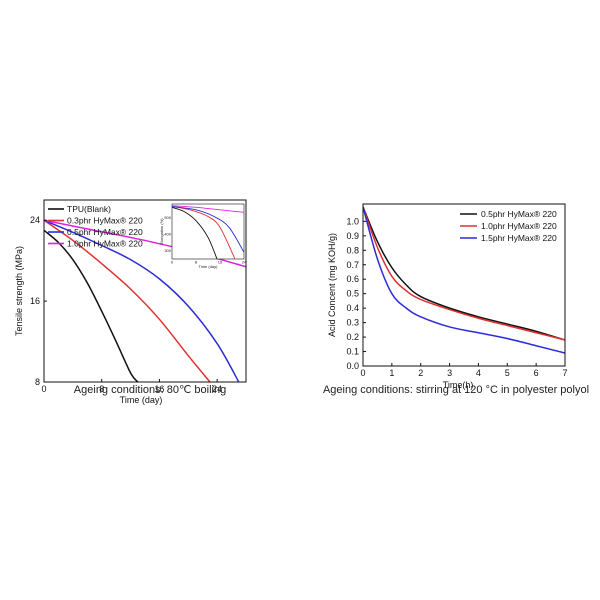 The width and height of the screenshot is (600, 600). Describe the element at coordinates (35, 301) in the screenshot. I see `chart1-ytick-label-1: 16` at that location.